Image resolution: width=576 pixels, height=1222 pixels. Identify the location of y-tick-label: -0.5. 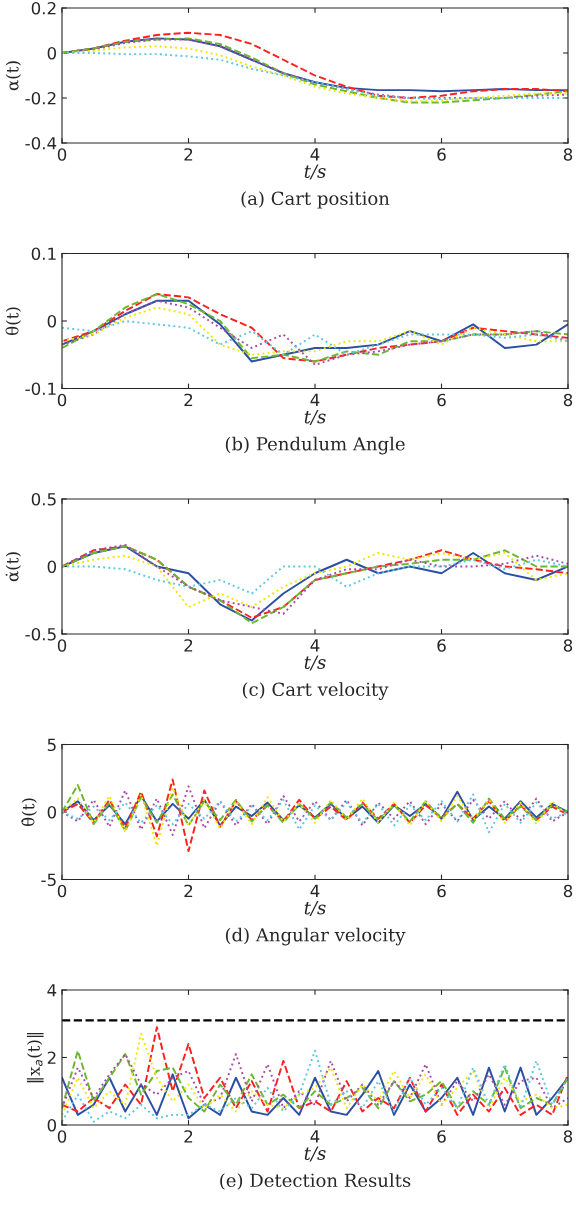
(40, 634).